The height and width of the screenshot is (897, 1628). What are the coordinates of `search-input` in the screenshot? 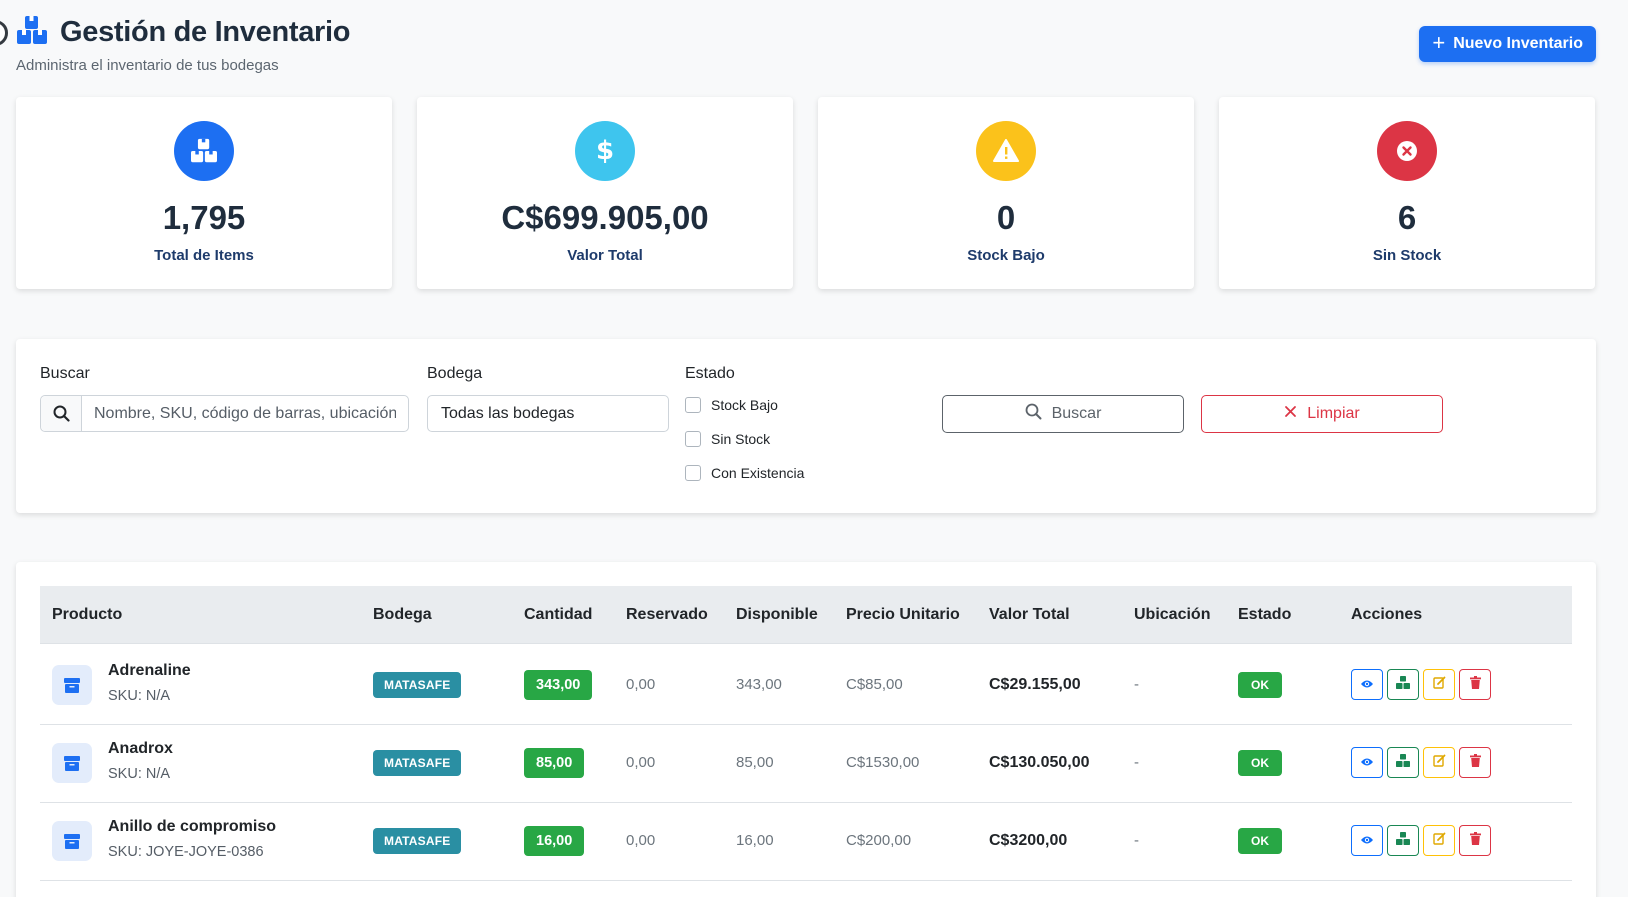 It's located at (245, 413).